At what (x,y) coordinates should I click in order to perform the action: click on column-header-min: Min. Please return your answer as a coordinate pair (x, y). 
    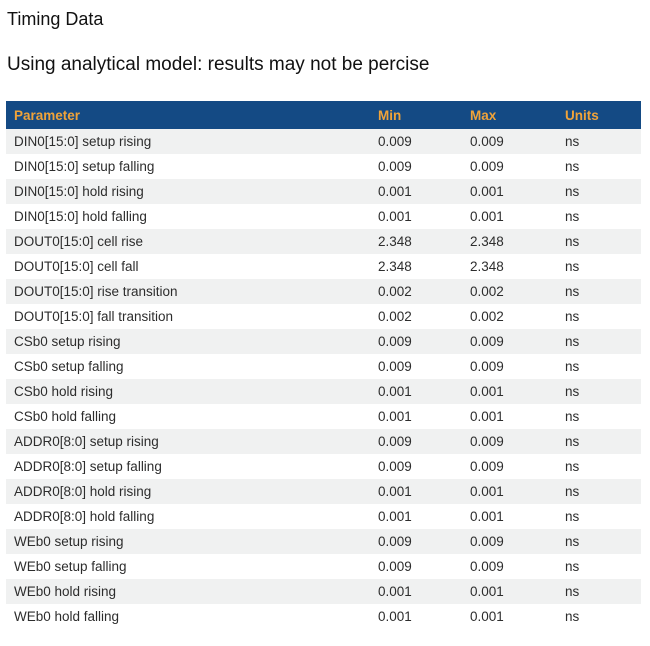
    Looking at the image, I should click on (416, 115).